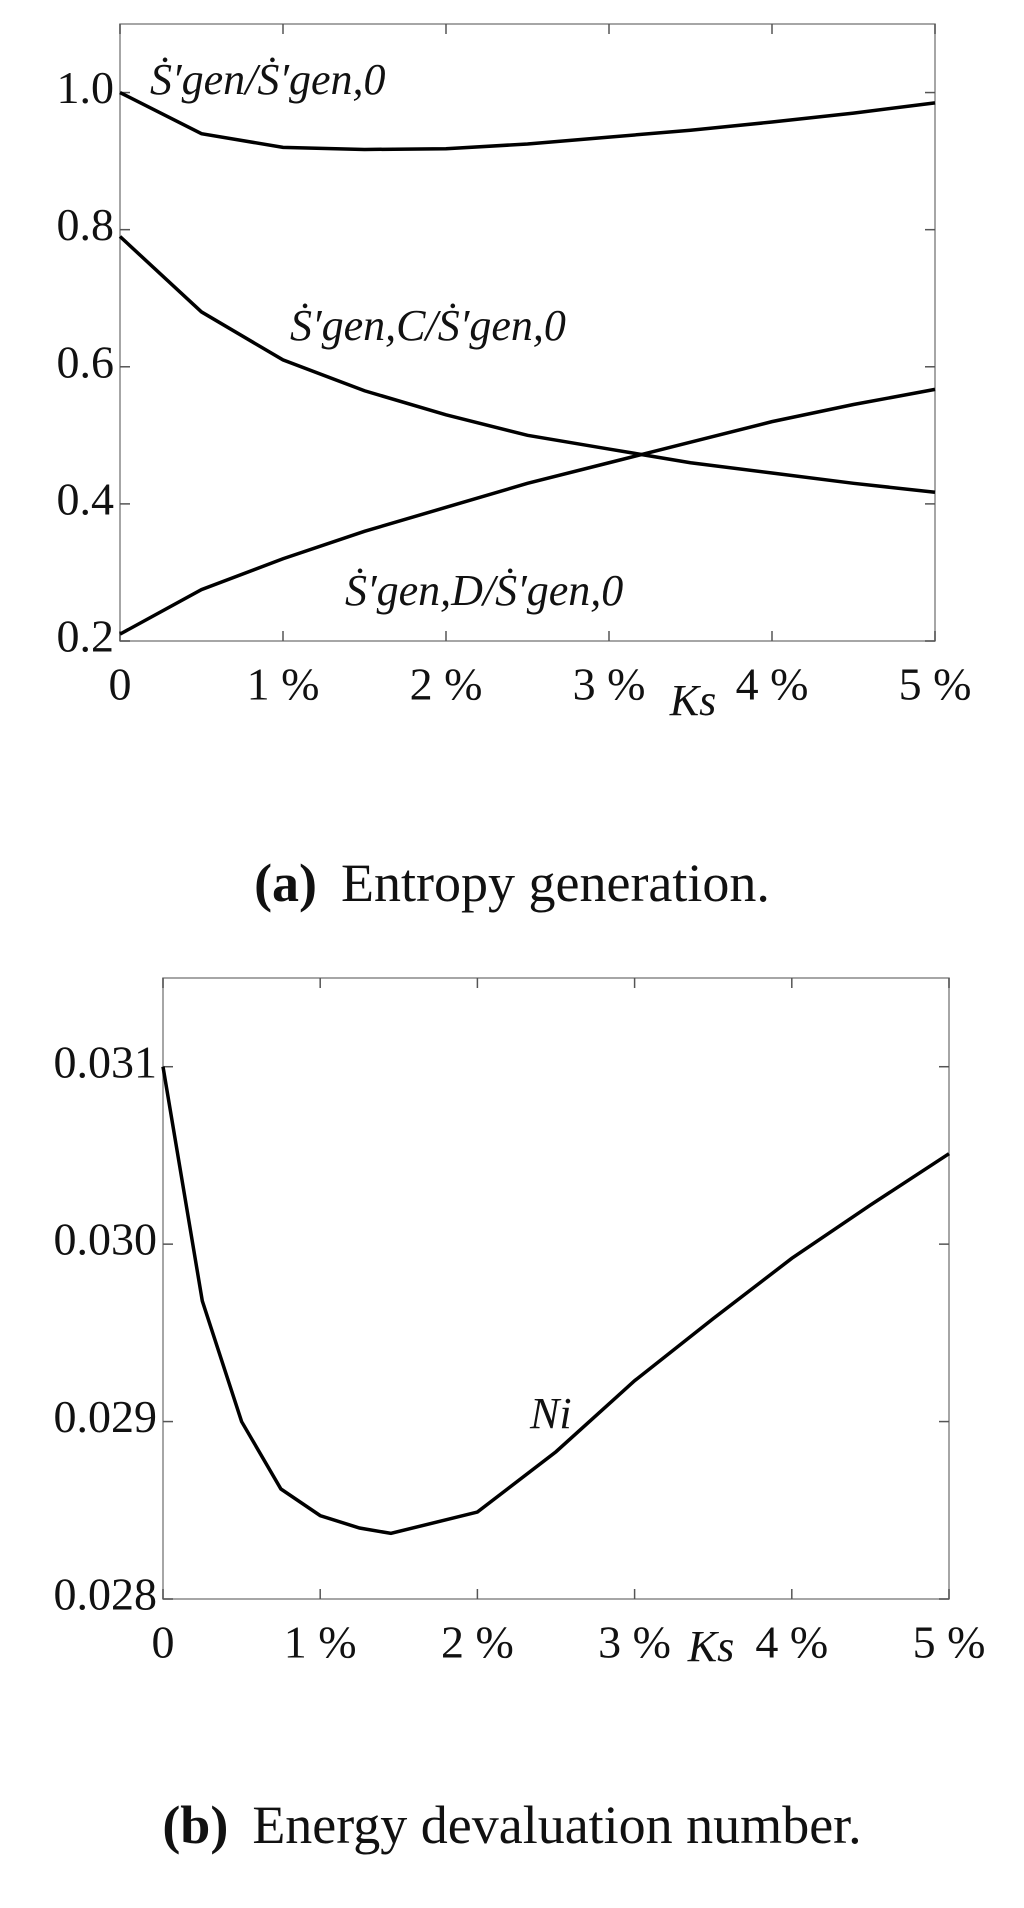 Image resolution: width=1024 pixels, height=1908 pixels. I want to click on caption: (b) Energy devaluation number., so click(511, 1825).